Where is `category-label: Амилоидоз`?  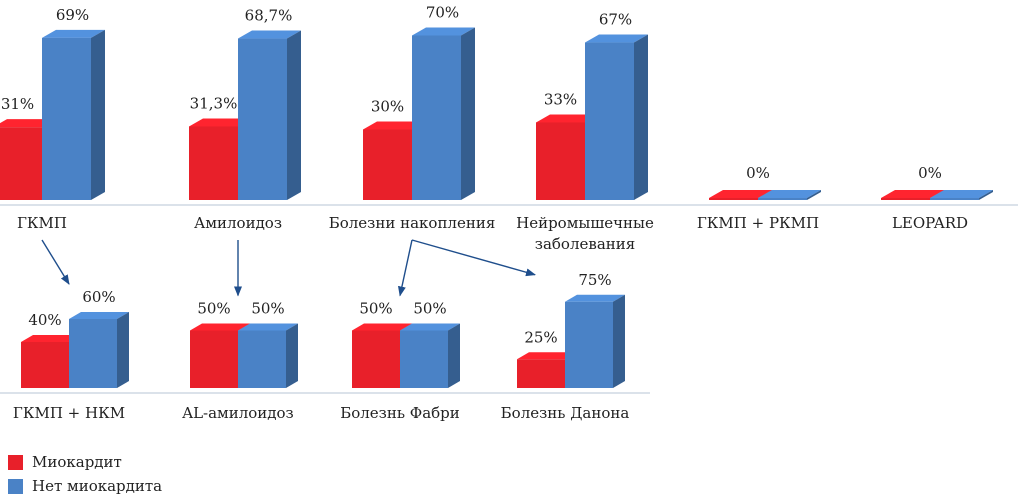 category-label: Амилоидоз is located at coordinates (238, 223).